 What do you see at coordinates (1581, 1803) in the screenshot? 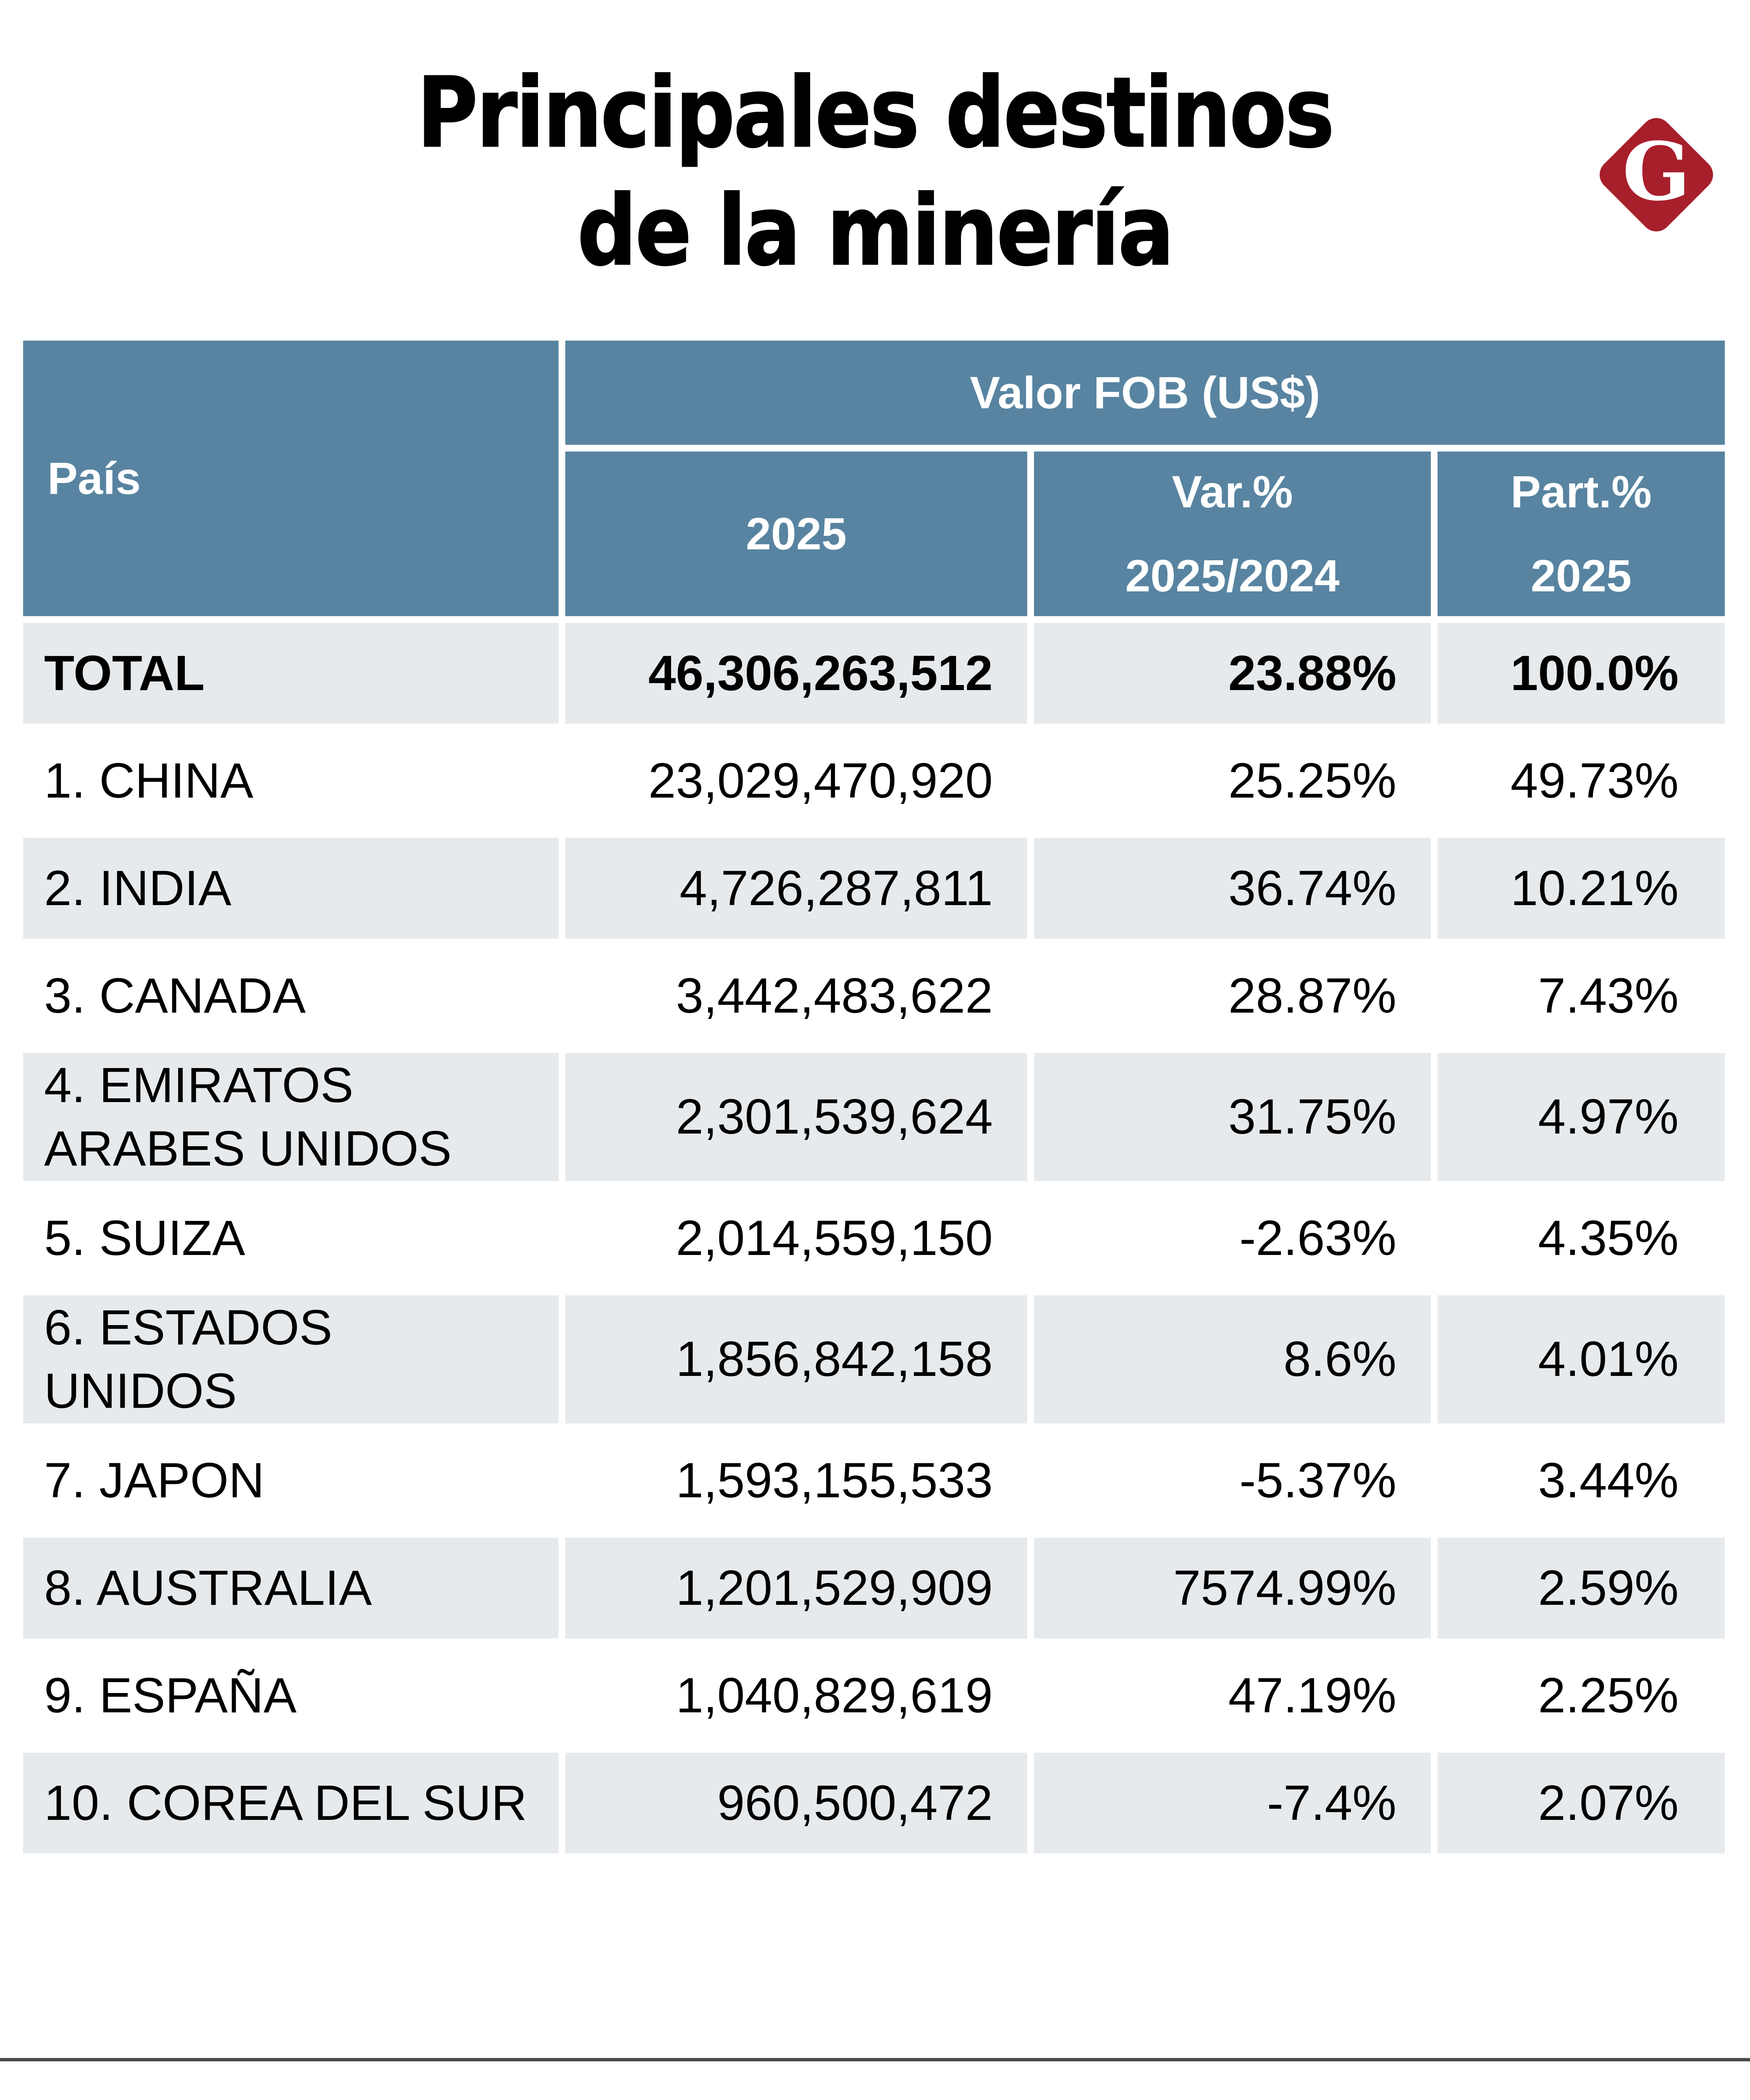
I see `cell-part-corea: 2.07%` at bounding box center [1581, 1803].